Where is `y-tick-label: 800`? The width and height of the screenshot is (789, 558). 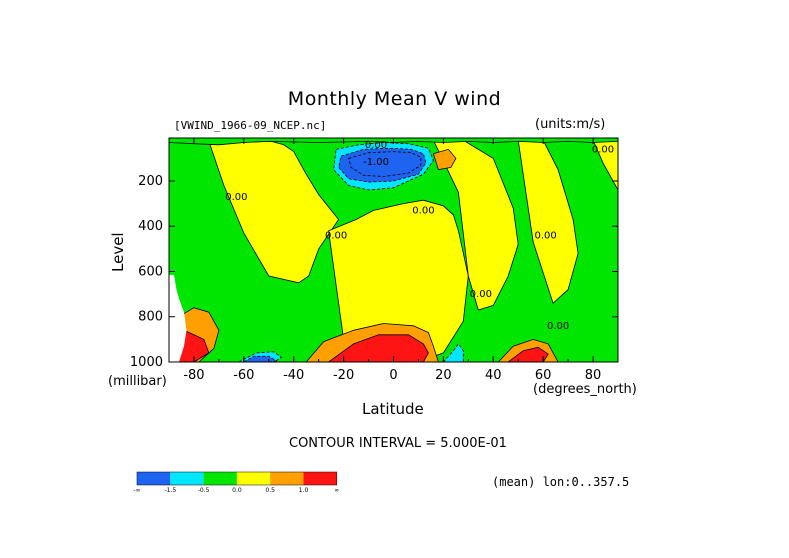
y-tick-label: 800 is located at coordinates (150, 317).